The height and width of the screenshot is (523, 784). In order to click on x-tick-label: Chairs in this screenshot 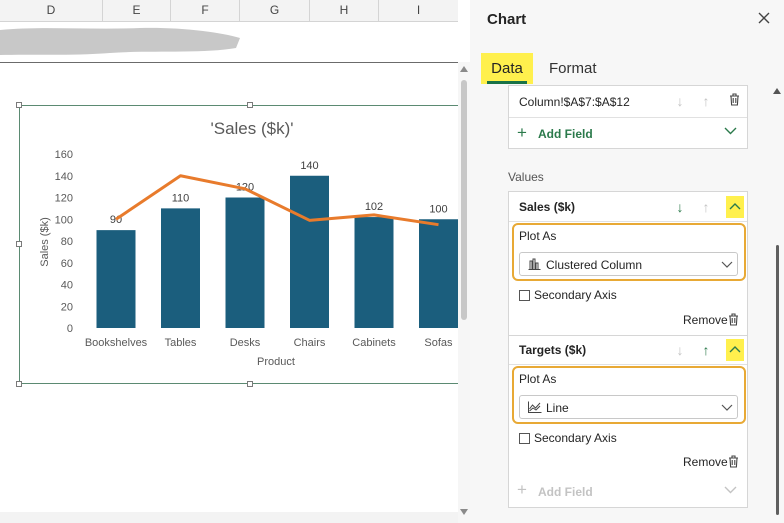, I will do `click(310, 343)`.